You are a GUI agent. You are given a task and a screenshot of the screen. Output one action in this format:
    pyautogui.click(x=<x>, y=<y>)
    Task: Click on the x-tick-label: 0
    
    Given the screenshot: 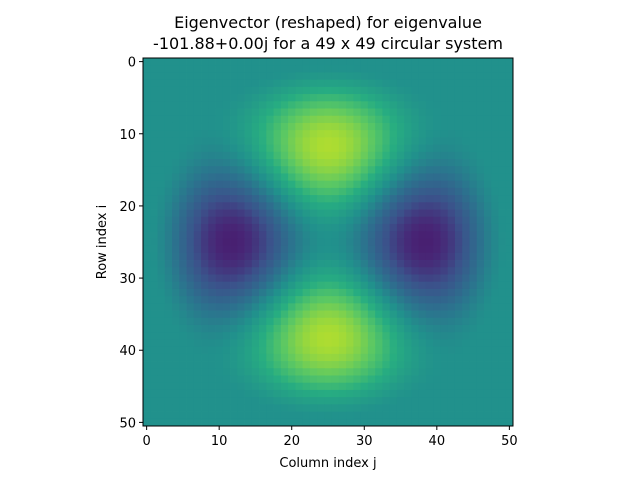 What is the action you would take?
    pyautogui.click(x=146, y=441)
    